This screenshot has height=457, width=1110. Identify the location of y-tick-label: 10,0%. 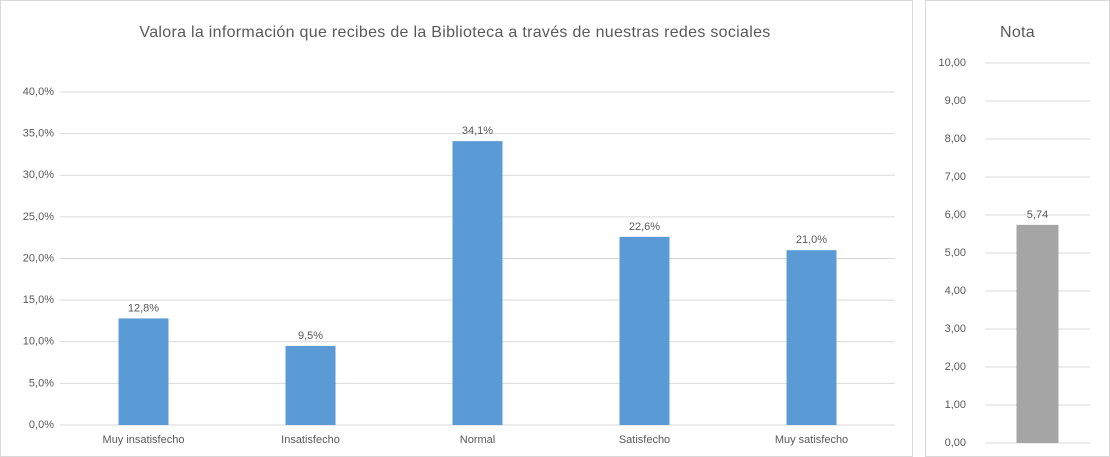
(38, 342).